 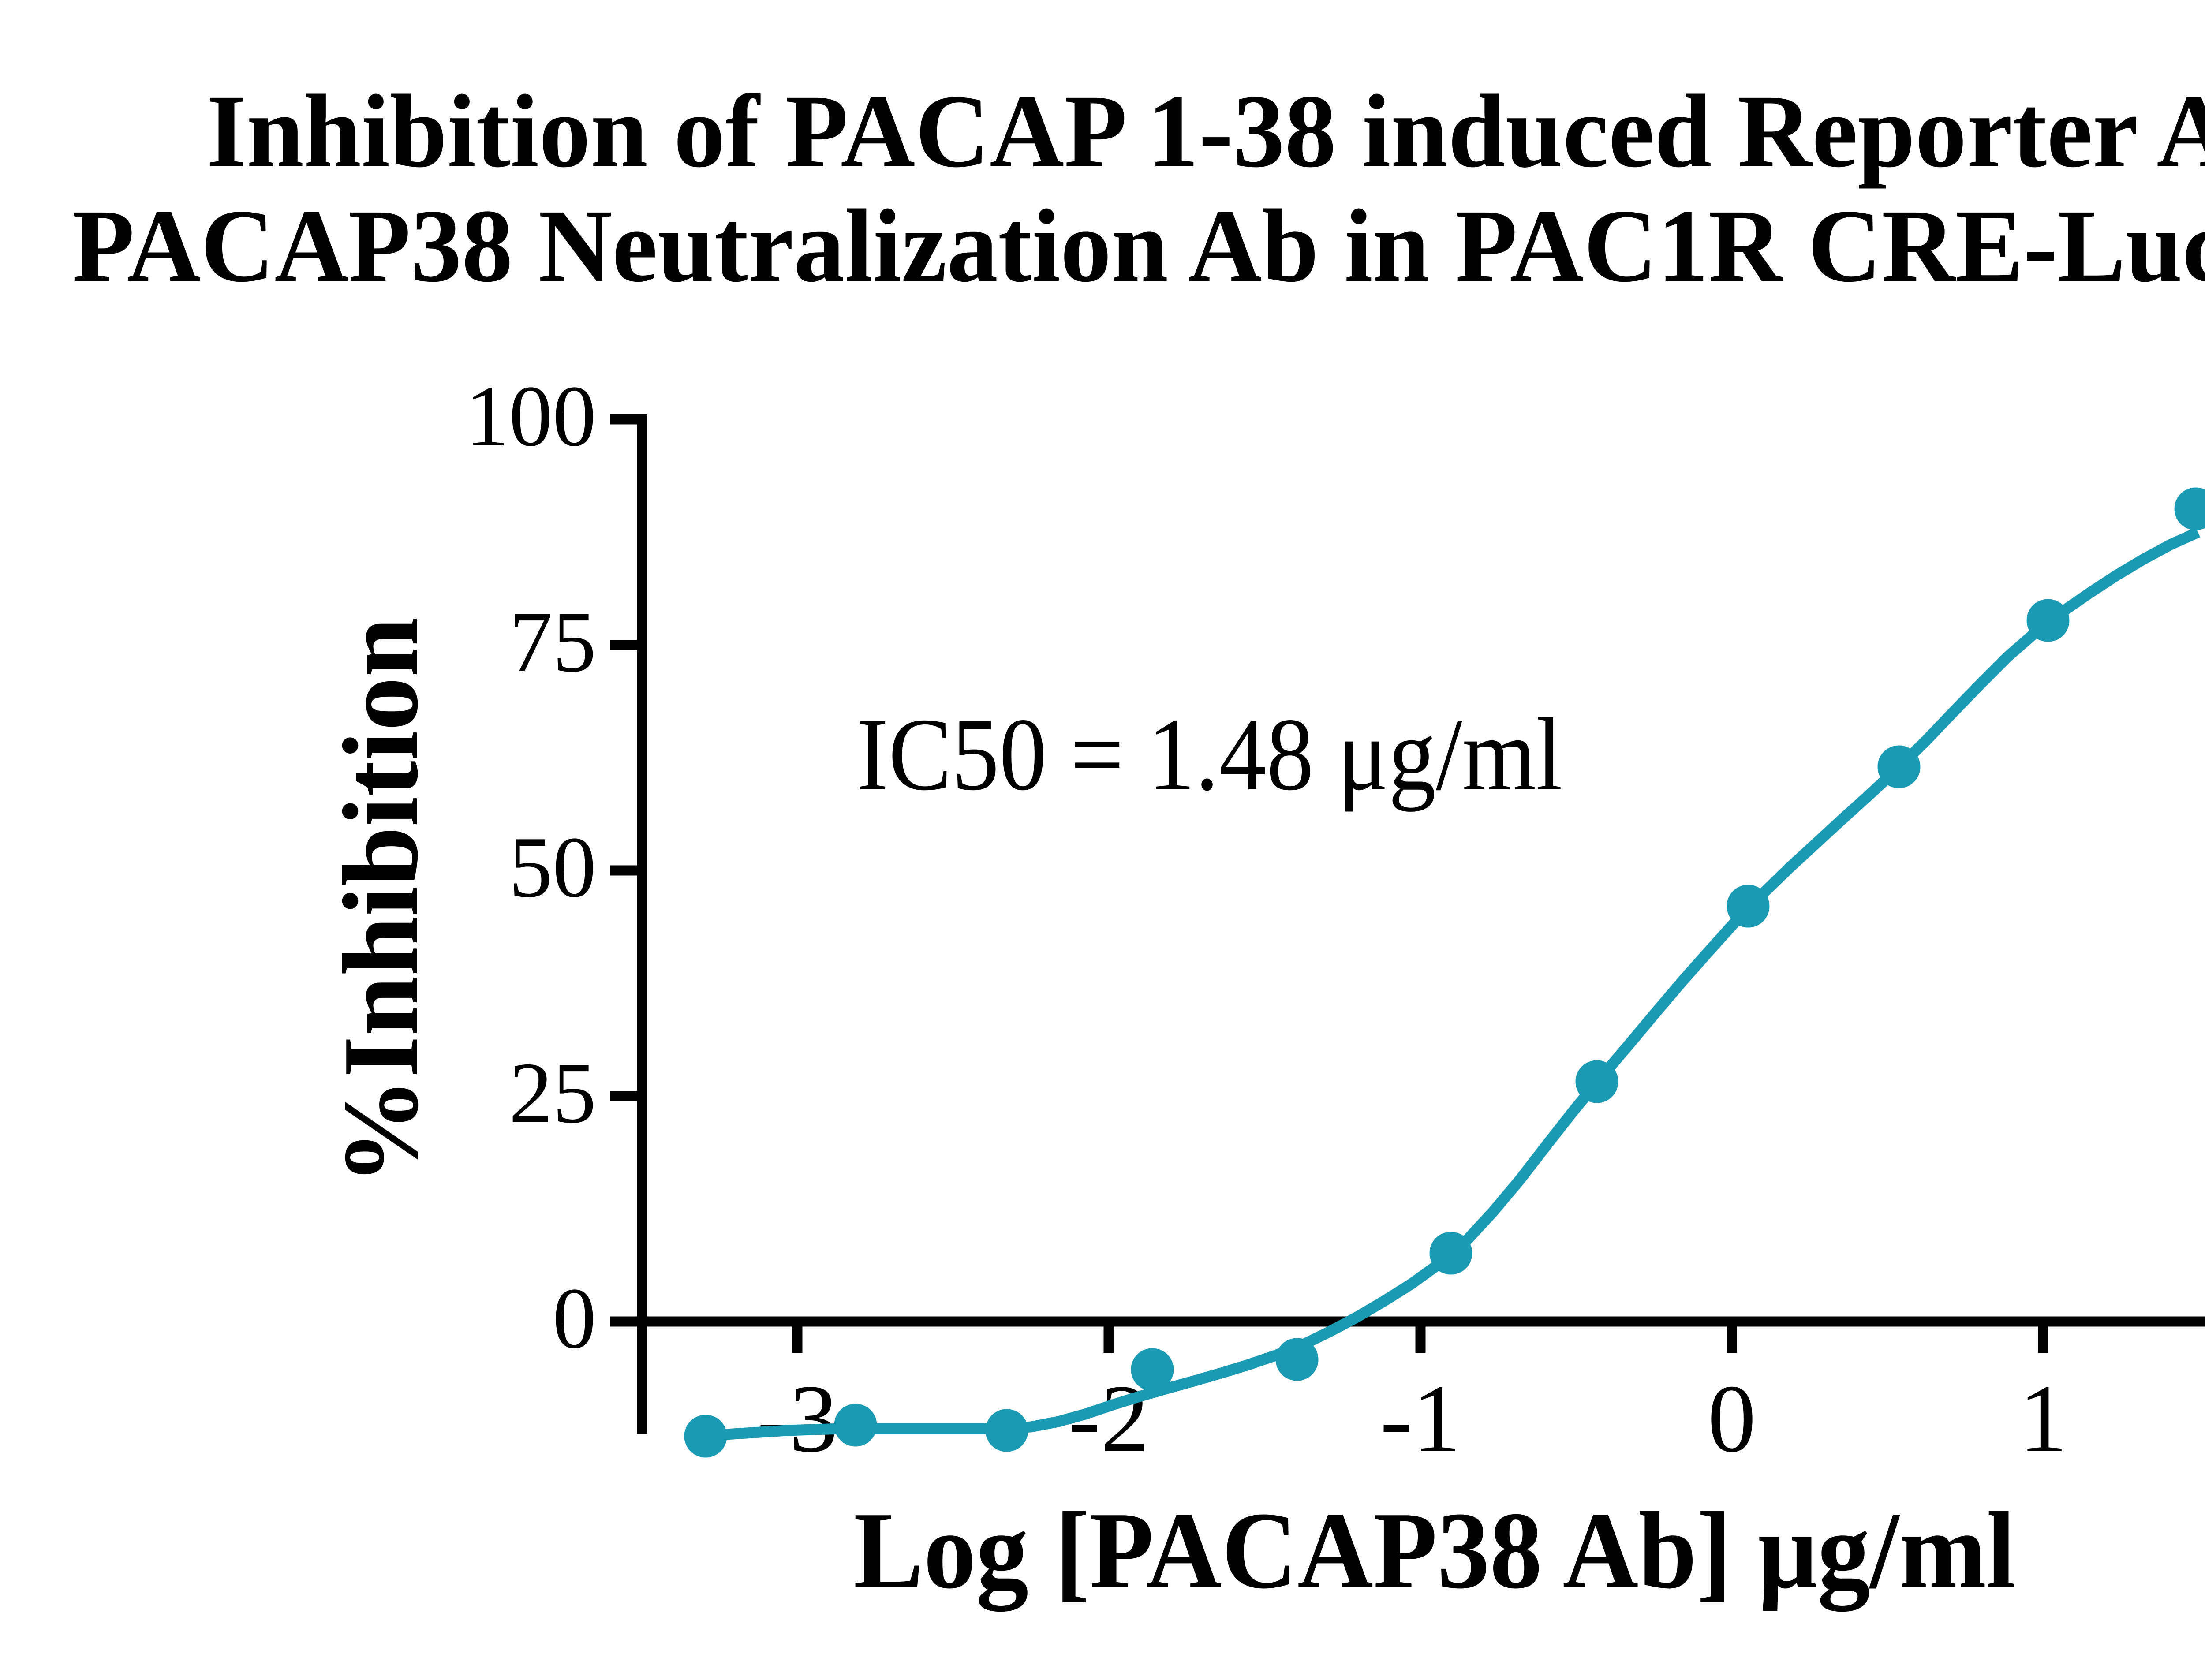 I want to click on svg-text: -3, so click(x=797, y=1418).